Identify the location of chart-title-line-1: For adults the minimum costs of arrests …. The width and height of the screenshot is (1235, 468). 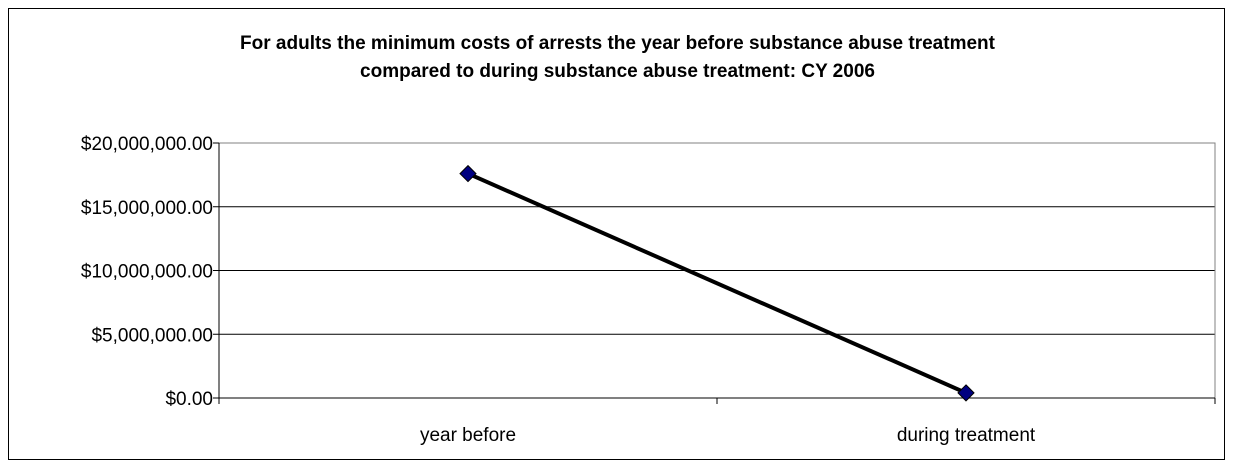
(617, 43).